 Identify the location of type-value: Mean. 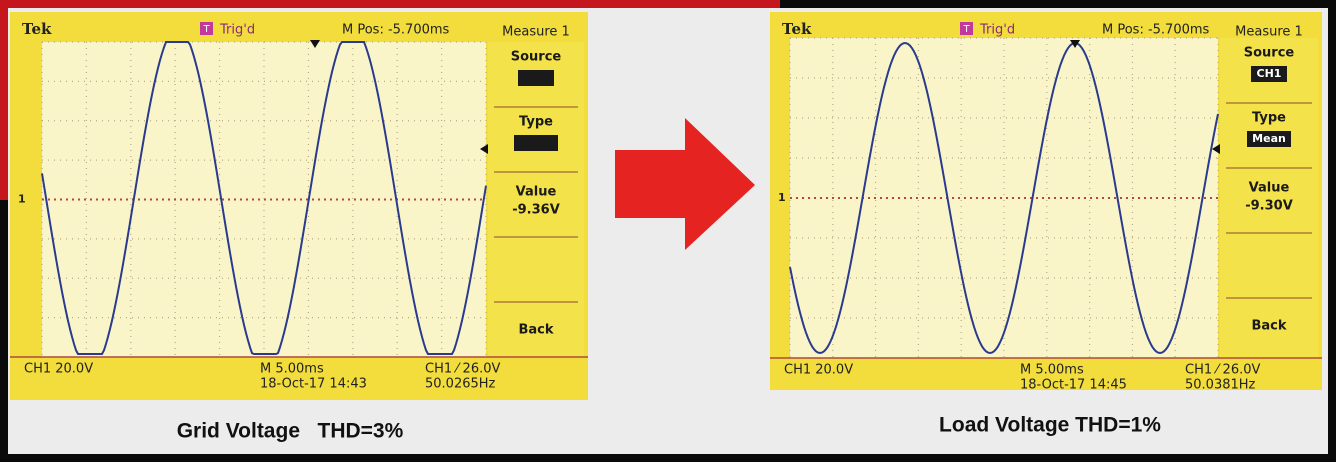
(1269, 138).